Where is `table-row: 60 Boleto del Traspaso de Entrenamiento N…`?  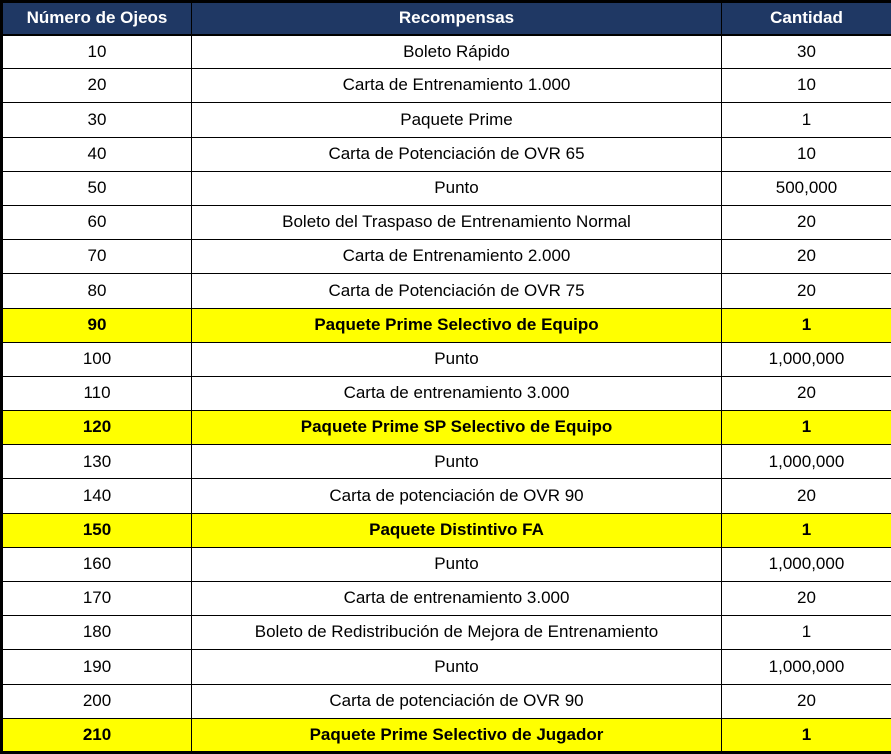 table-row: 60 Boleto del Traspaso de Entrenamiento N… is located at coordinates (446, 222).